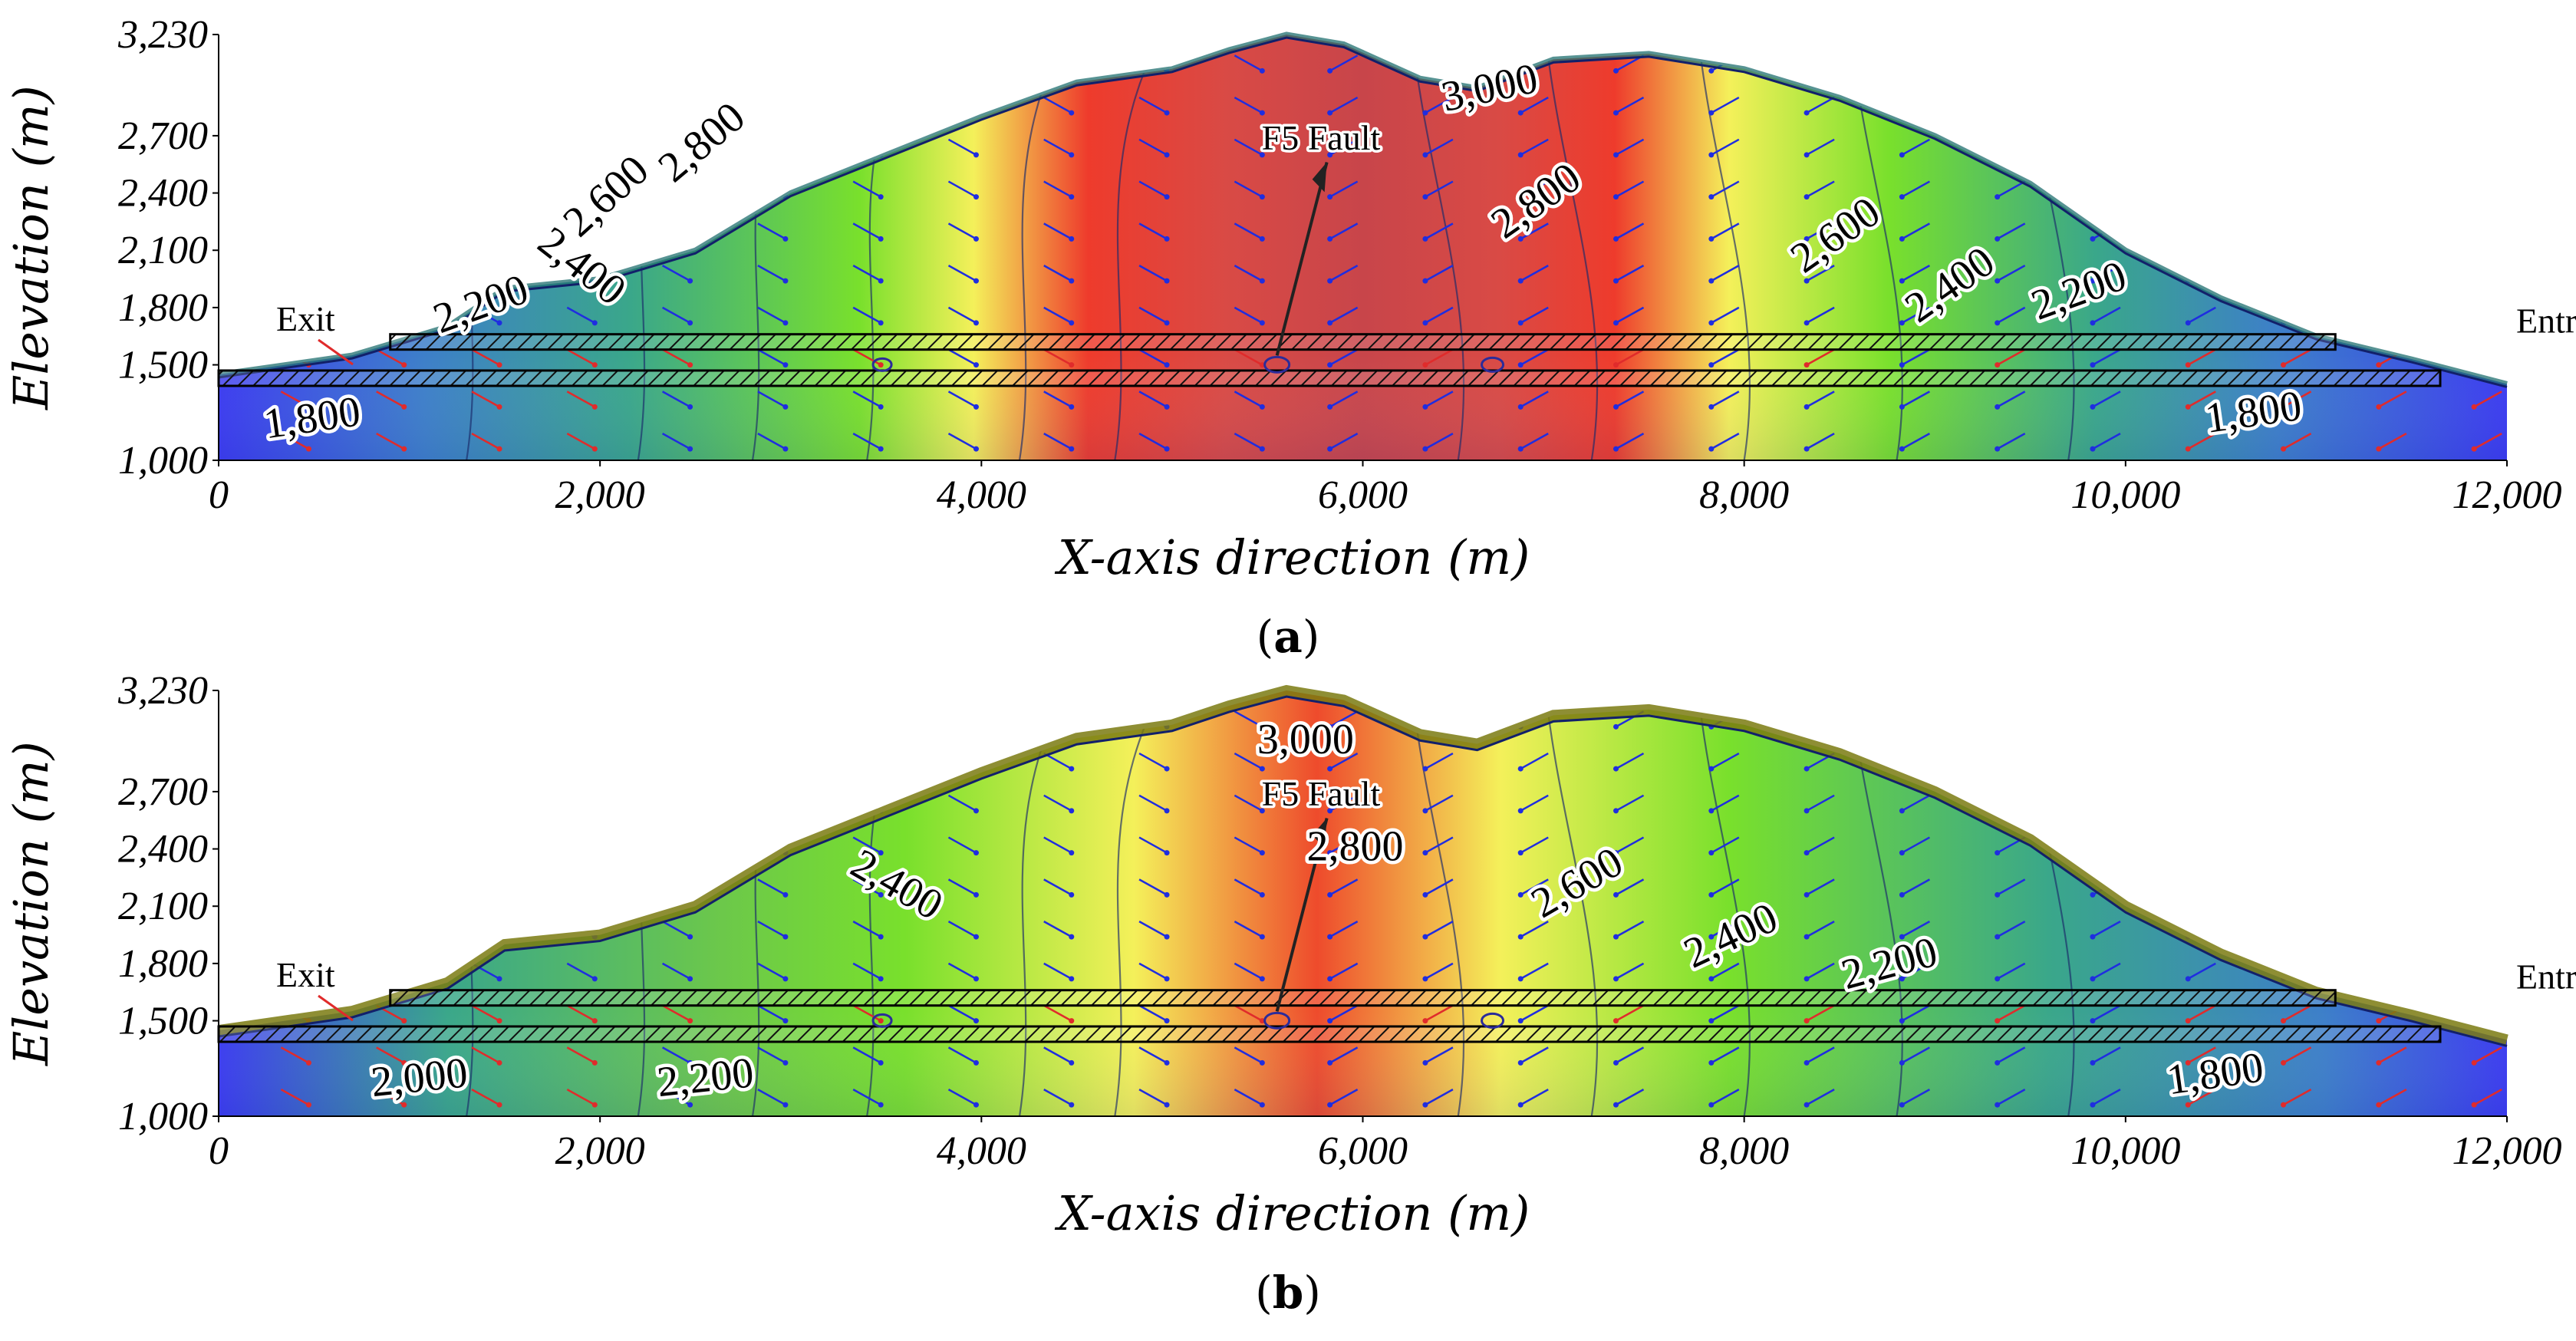 This screenshot has width=2576, height=1341. Describe the element at coordinates (2546, 321) in the screenshot. I see `entrance-label: Entrance` at that location.